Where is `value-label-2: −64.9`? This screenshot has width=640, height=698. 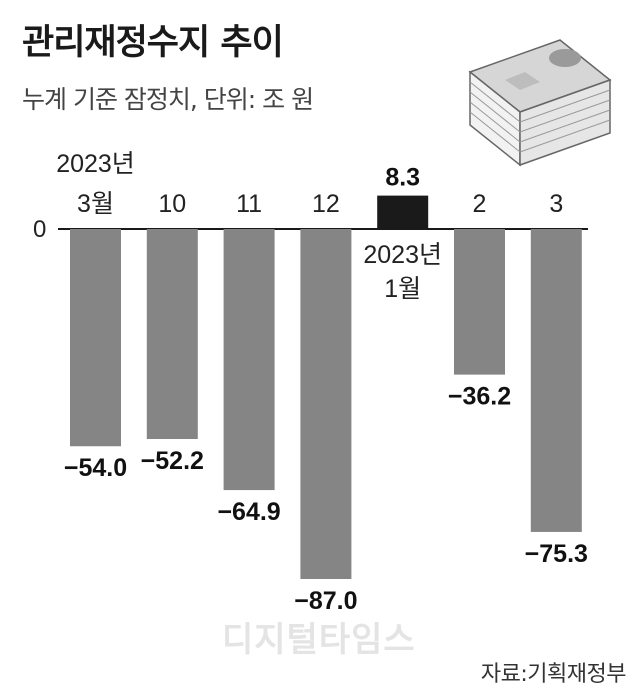 value-label-2: −64.9 is located at coordinates (248, 512).